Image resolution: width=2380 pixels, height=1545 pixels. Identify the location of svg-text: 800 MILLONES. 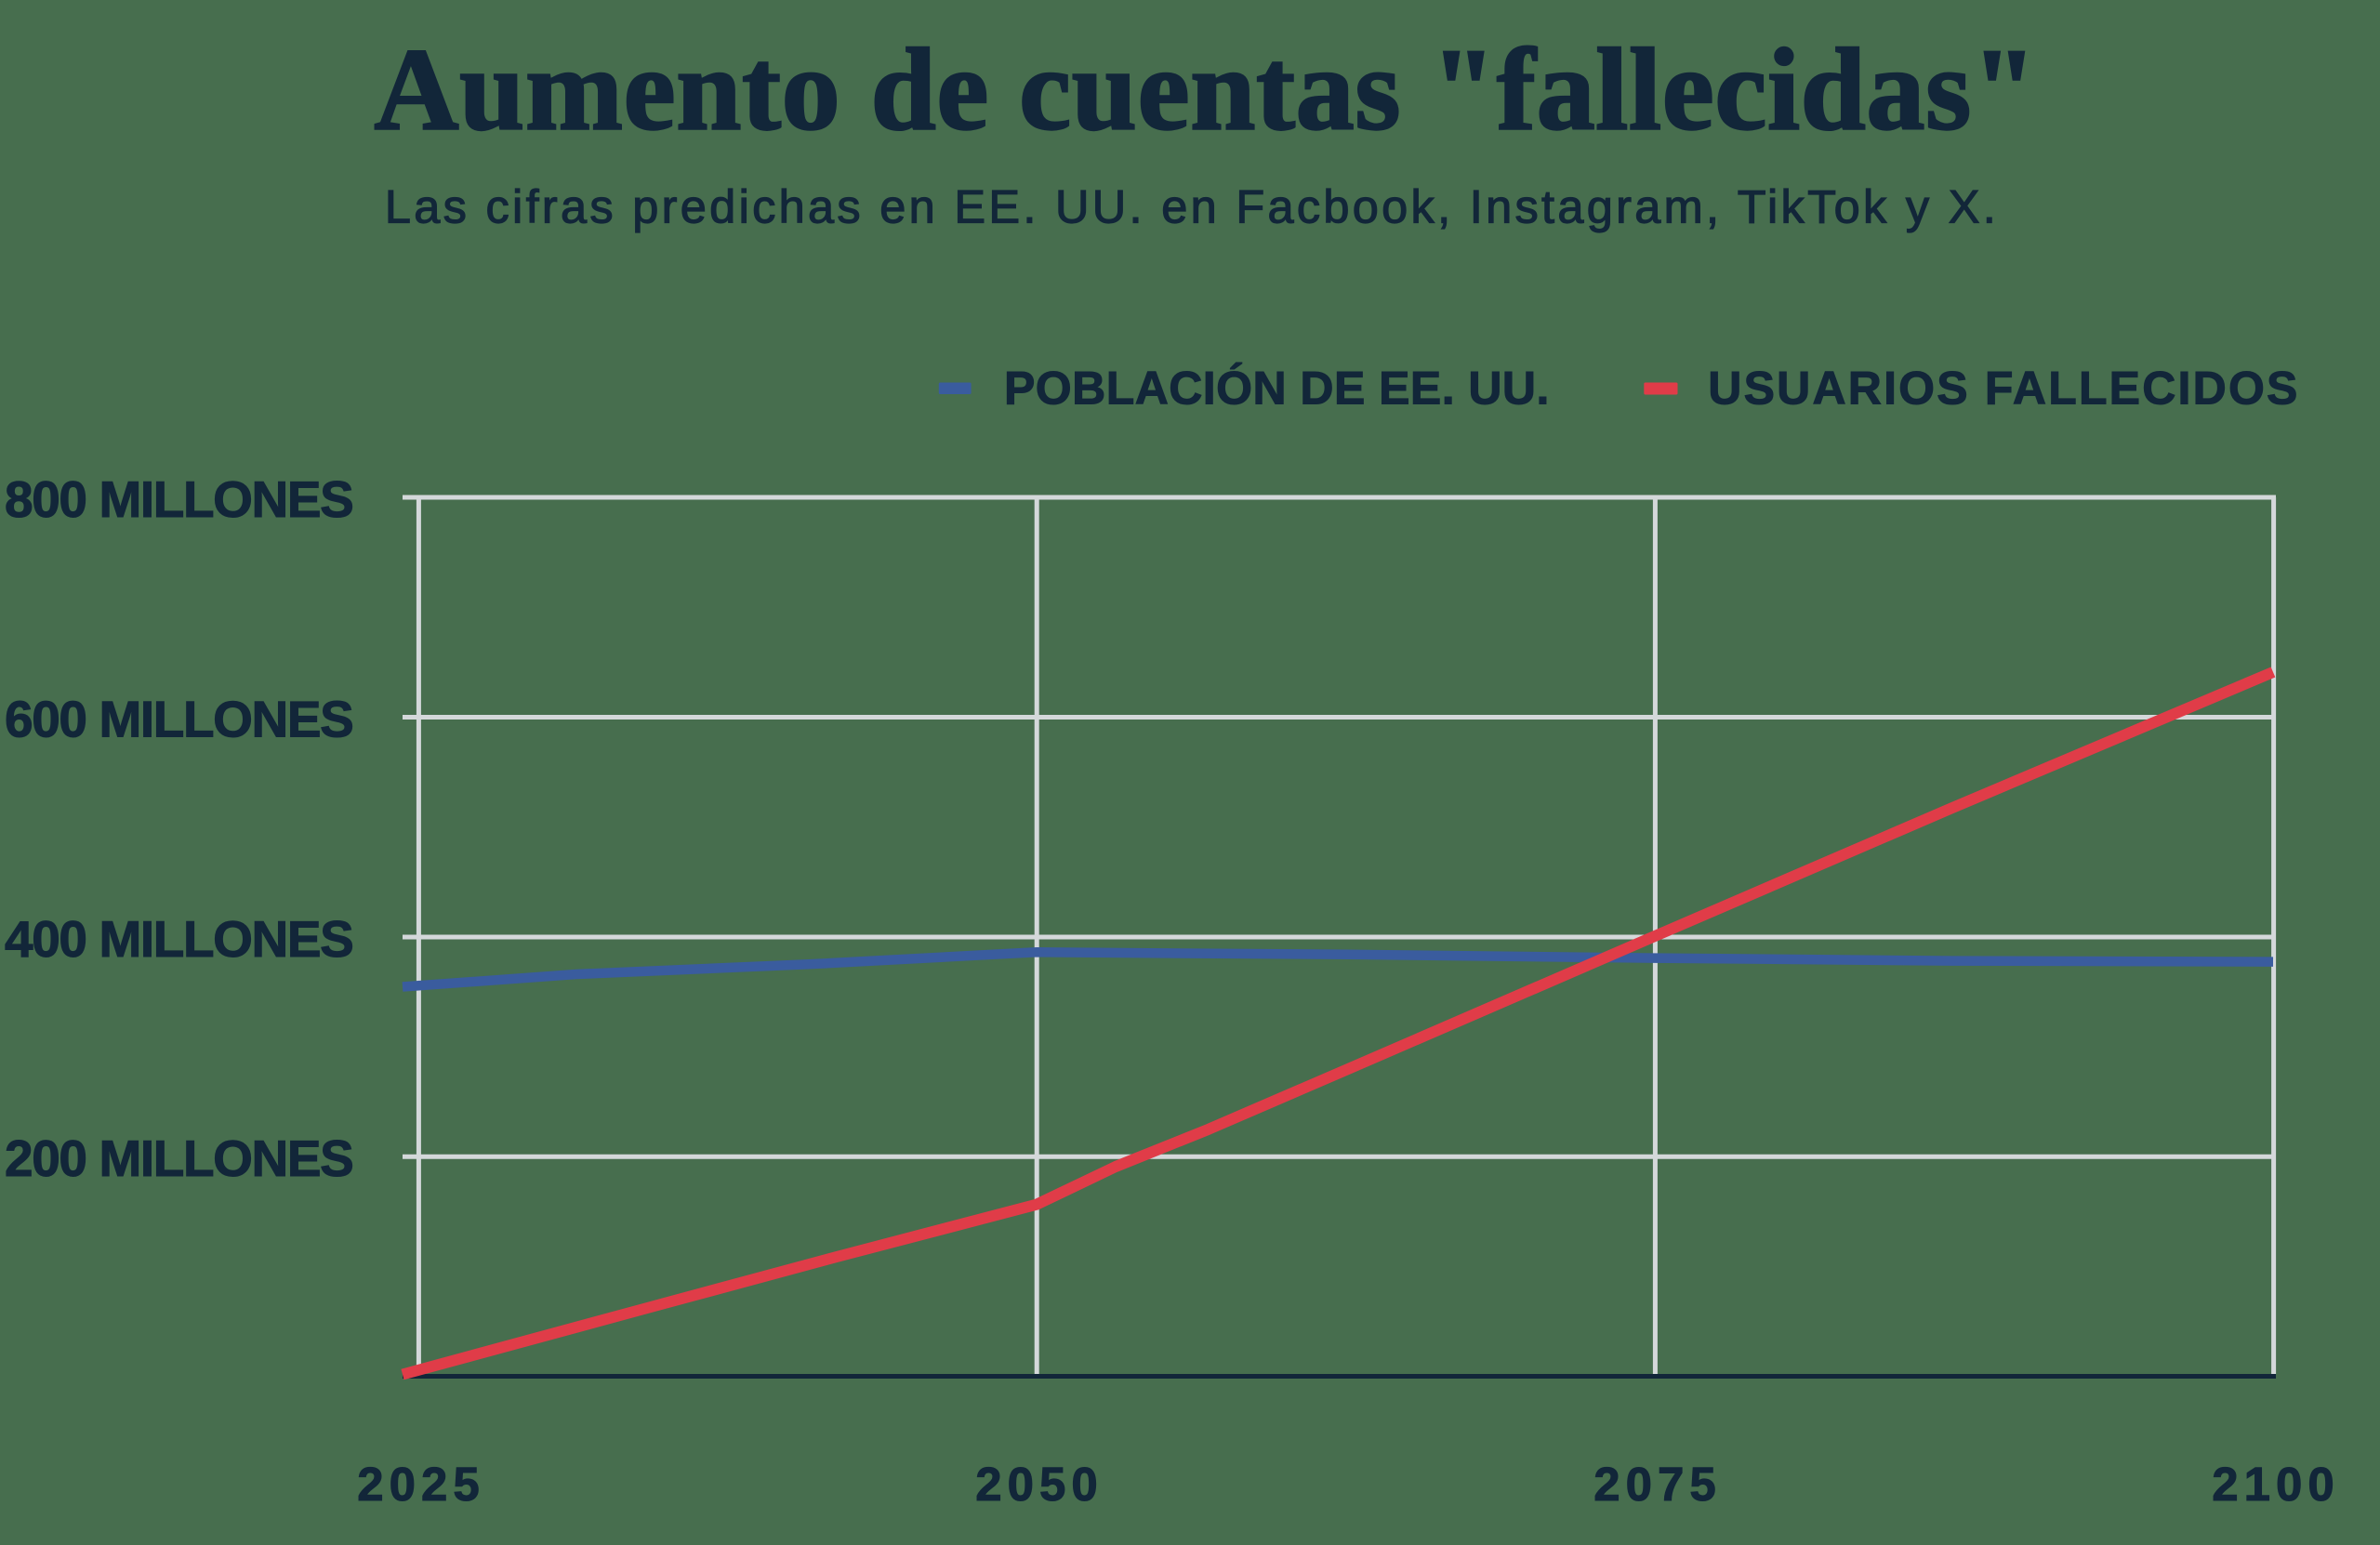
(178, 499).